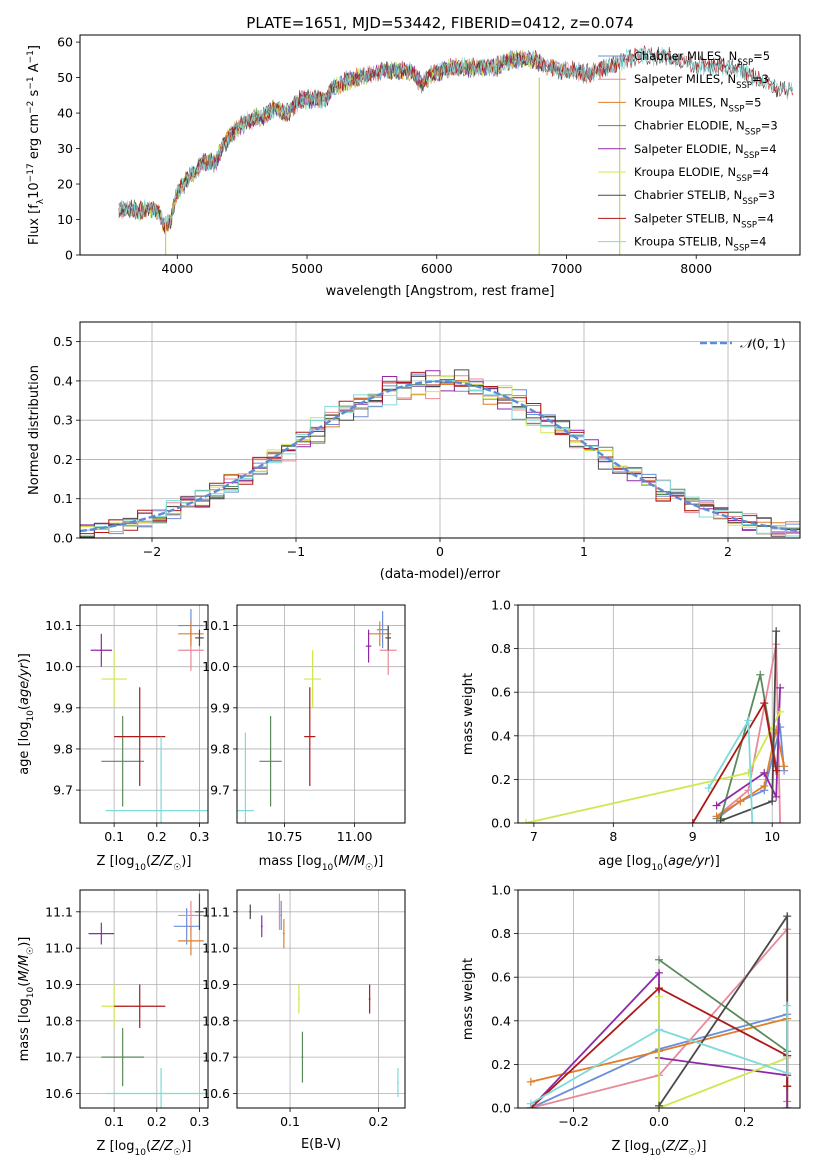 The image size is (819, 1170). What do you see at coordinates (437, 268) in the screenshot?
I see `x-tick-label: 6000` at bounding box center [437, 268].